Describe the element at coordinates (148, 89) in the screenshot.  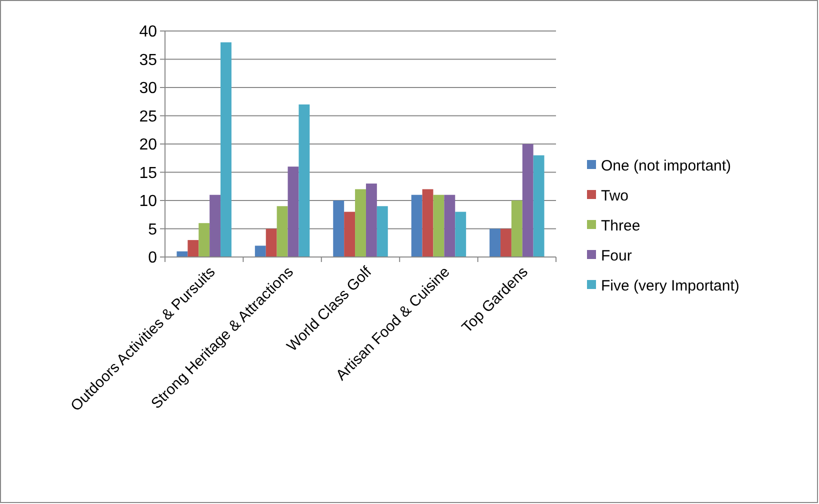
I see `y-tick-label: 30` at that location.